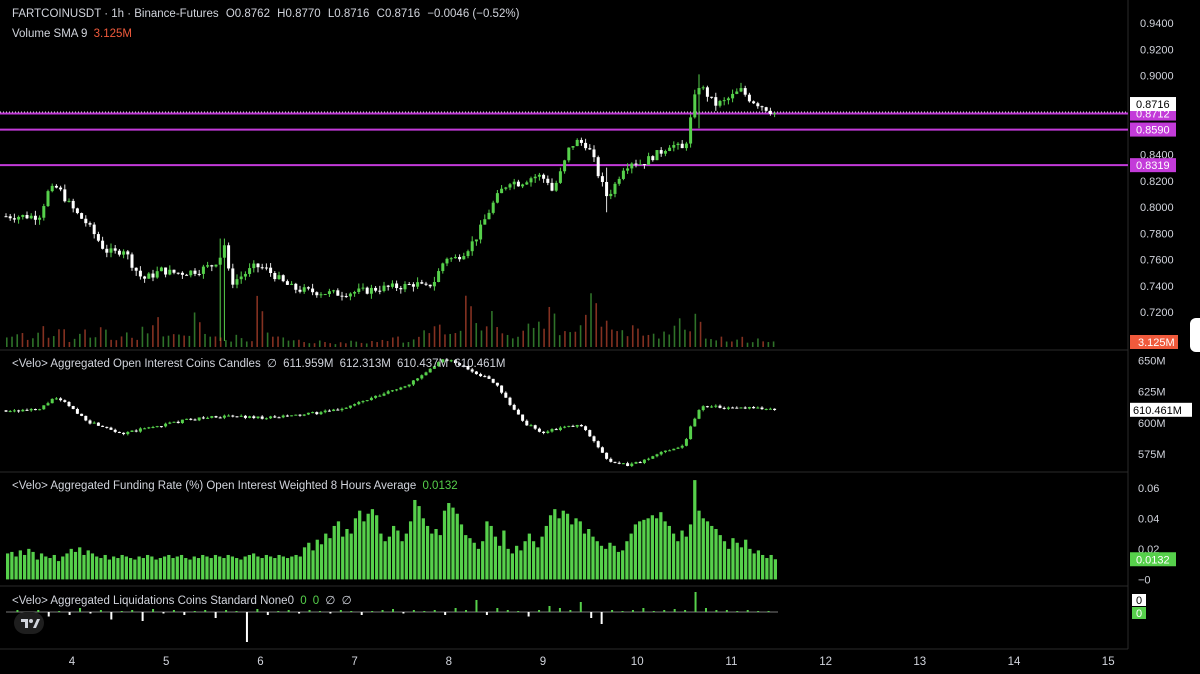 Image resolution: width=1200 pixels, height=674 pixels. I want to click on oi-value-close: 610.461M, so click(480, 364).